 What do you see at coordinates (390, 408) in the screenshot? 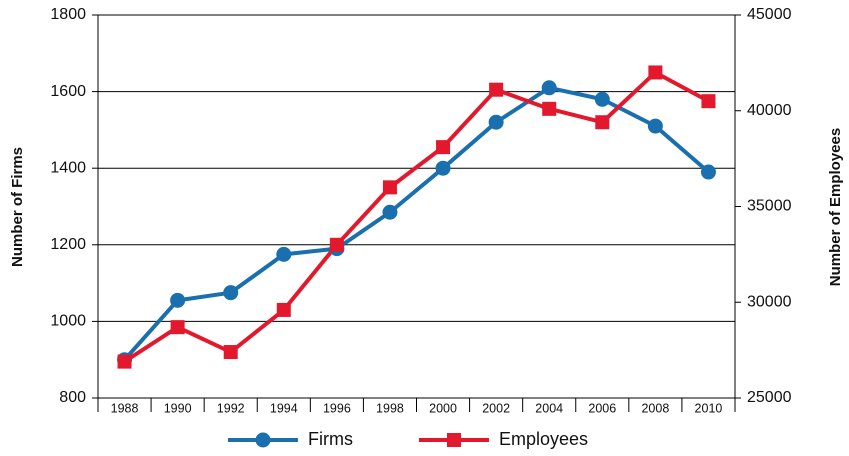
I see `x-tick-label: 1998` at bounding box center [390, 408].